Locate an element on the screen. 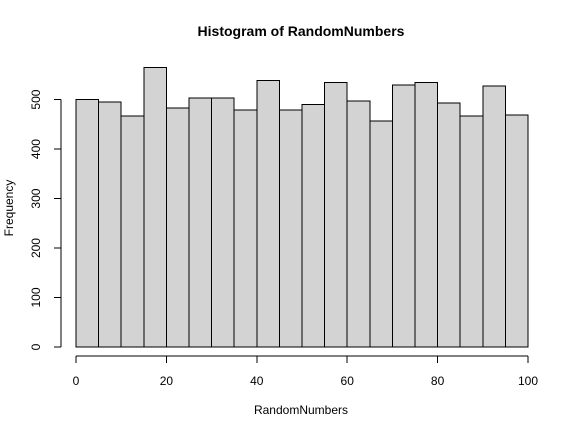 This screenshot has height=432, width=576. y-tick-label: 100 is located at coordinates (36, 297).